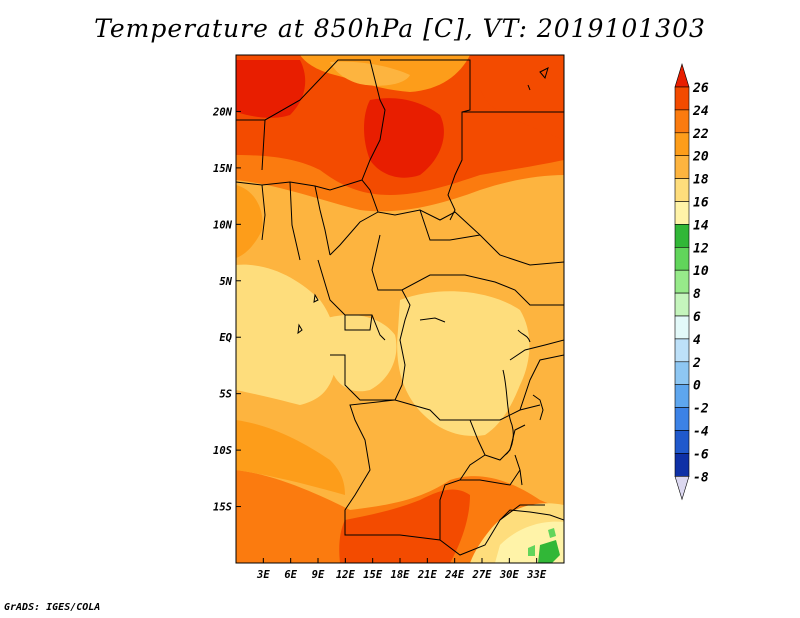 This screenshot has height=618, width=800. What do you see at coordinates (697, 386) in the screenshot?
I see `colorbar-label: 0` at bounding box center [697, 386].